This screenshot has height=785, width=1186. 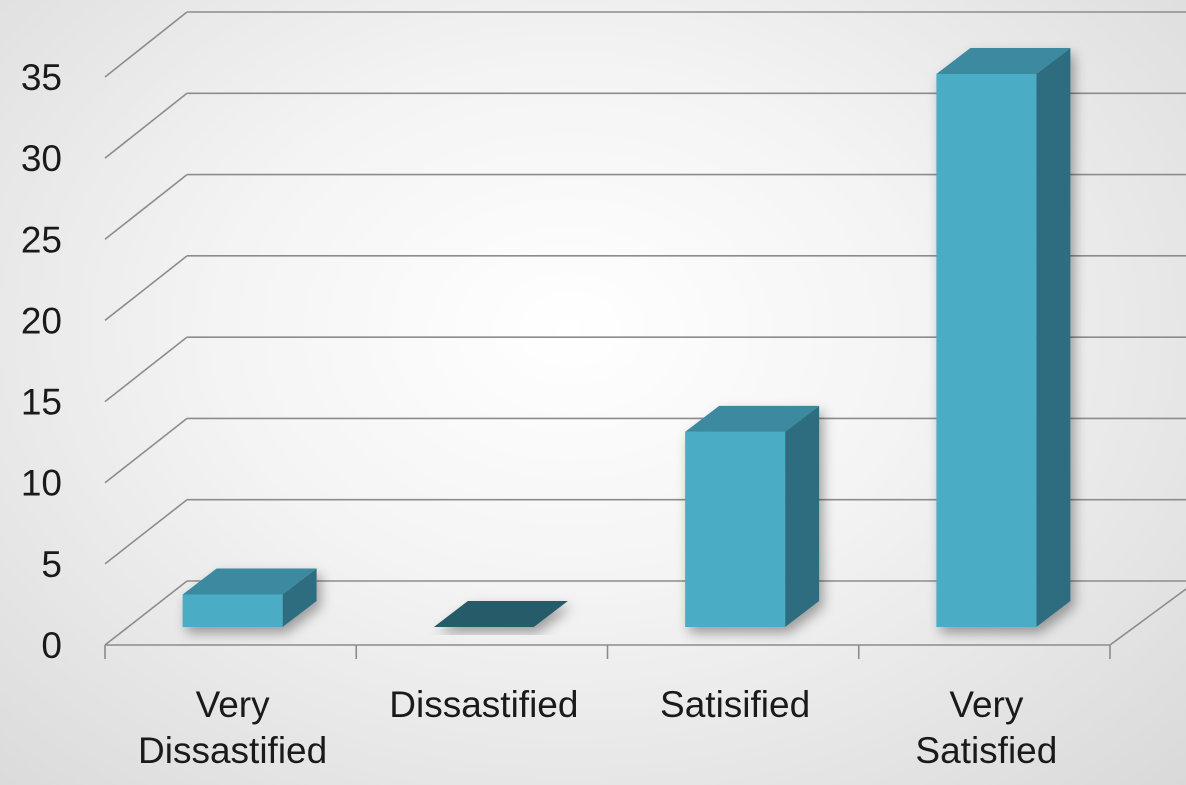 I want to click on y-tick-label: 10, so click(x=41, y=483).